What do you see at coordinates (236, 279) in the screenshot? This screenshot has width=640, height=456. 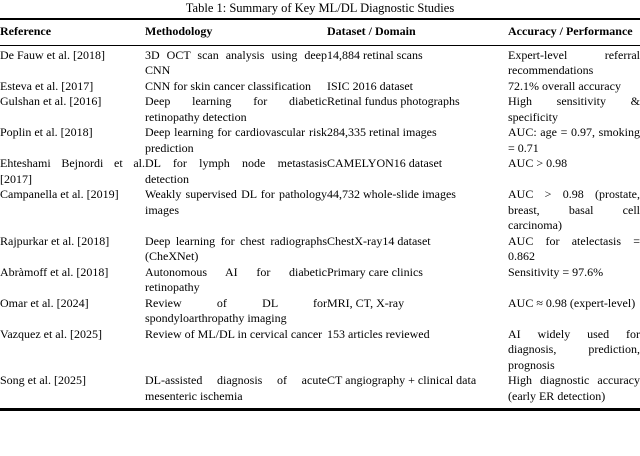 I see `cell-methodology: Autonomous AI for diabetic retinopathy` at bounding box center [236, 279].